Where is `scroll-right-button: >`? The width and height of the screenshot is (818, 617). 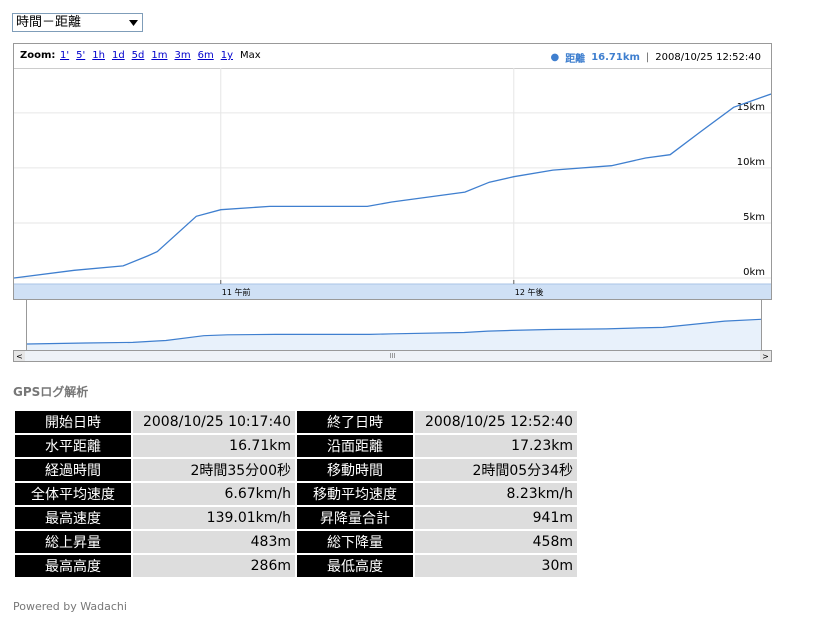 scroll-right-button: > is located at coordinates (765, 356).